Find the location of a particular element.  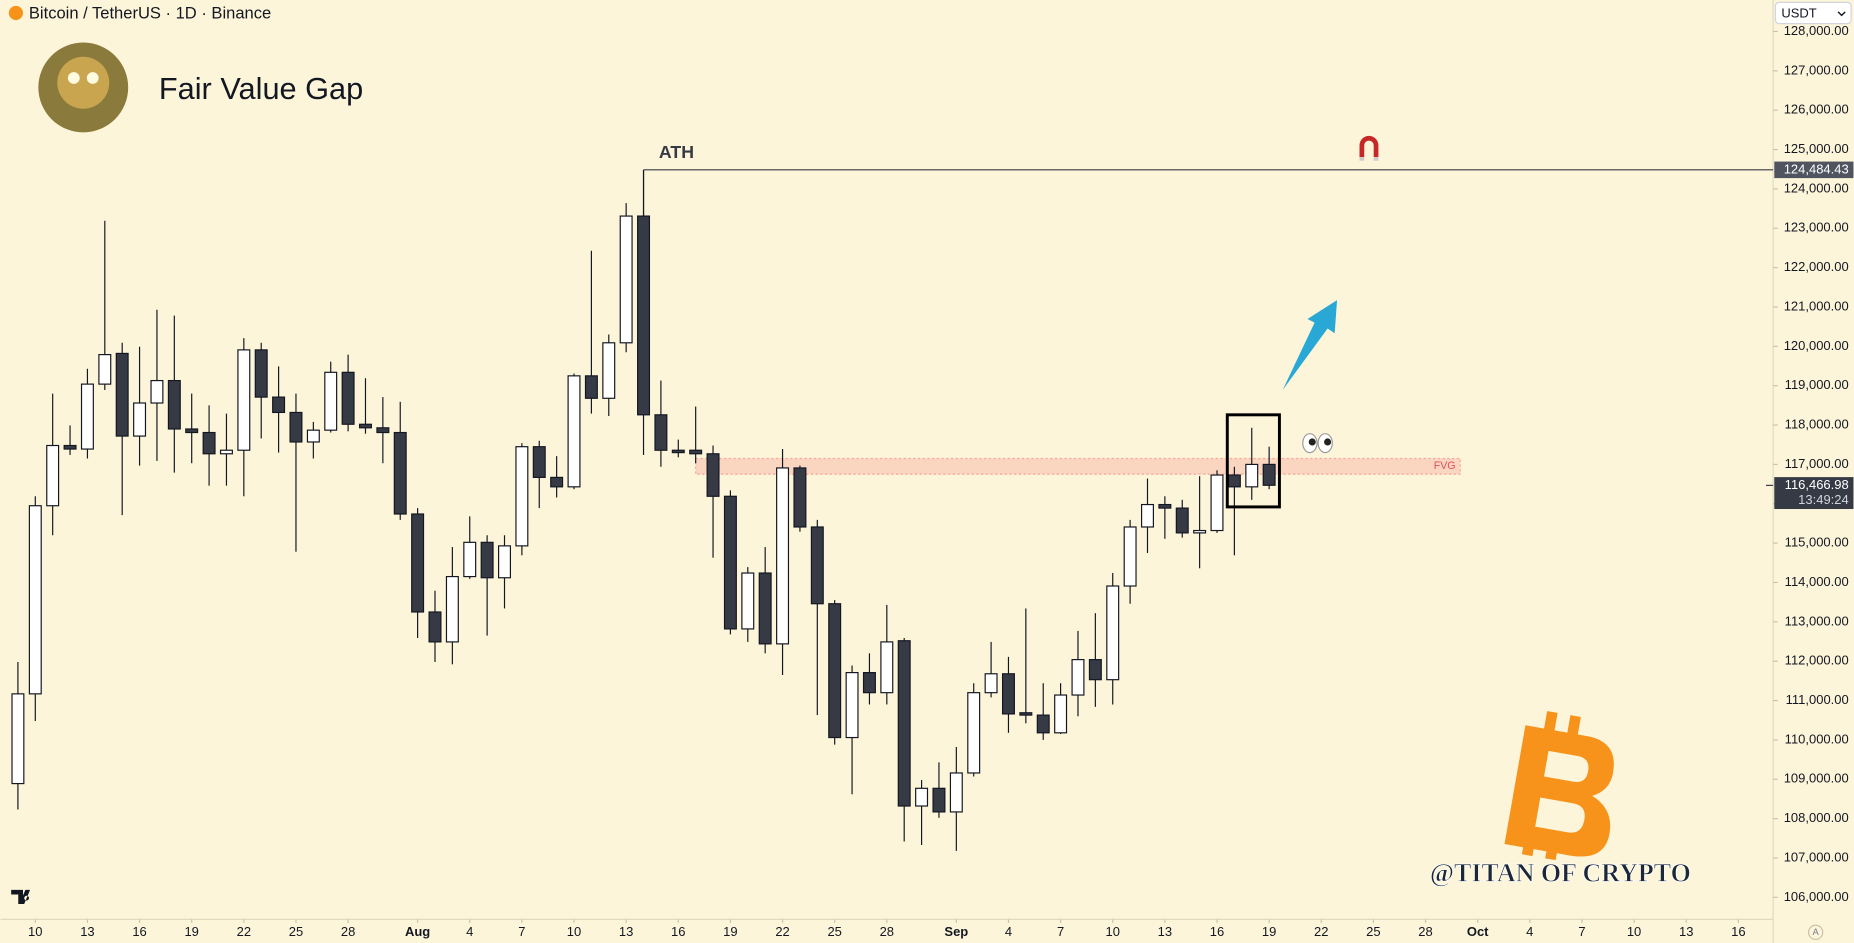

y-tick-label: 108,000.00 is located at coordinates (1816, 817).